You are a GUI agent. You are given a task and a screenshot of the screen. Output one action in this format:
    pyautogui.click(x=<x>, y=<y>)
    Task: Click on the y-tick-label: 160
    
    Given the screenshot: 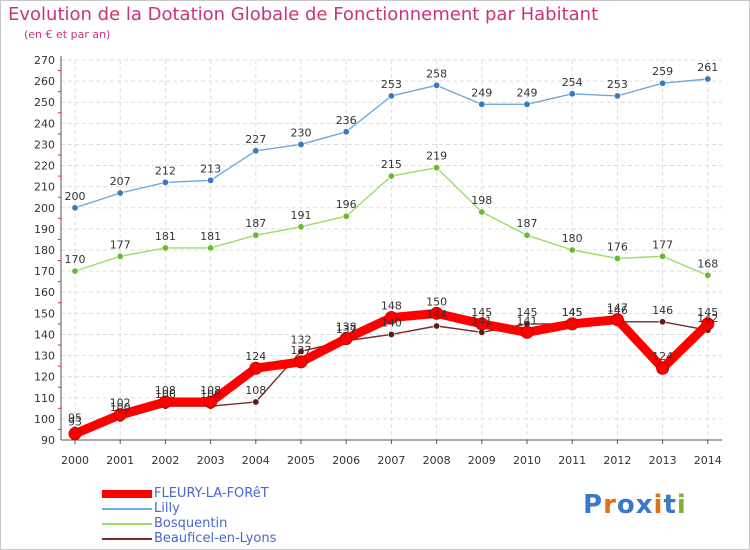 What is the action you would take?
    pyautogui.click(x=44, y=292)
    